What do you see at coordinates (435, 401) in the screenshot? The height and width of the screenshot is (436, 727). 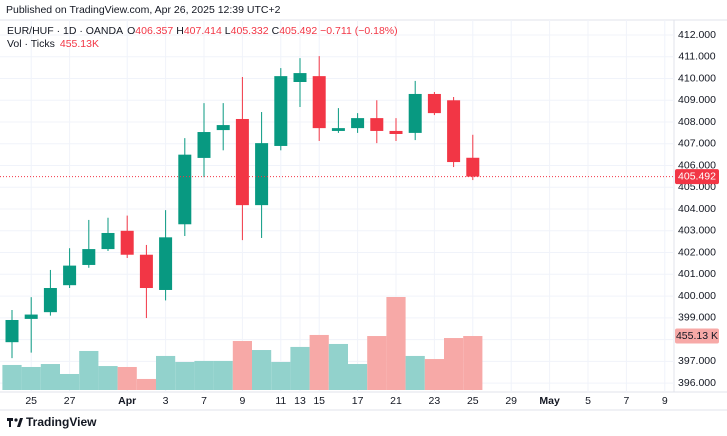 I see `x-tick-label: 23` at bounding box center [435, 401].